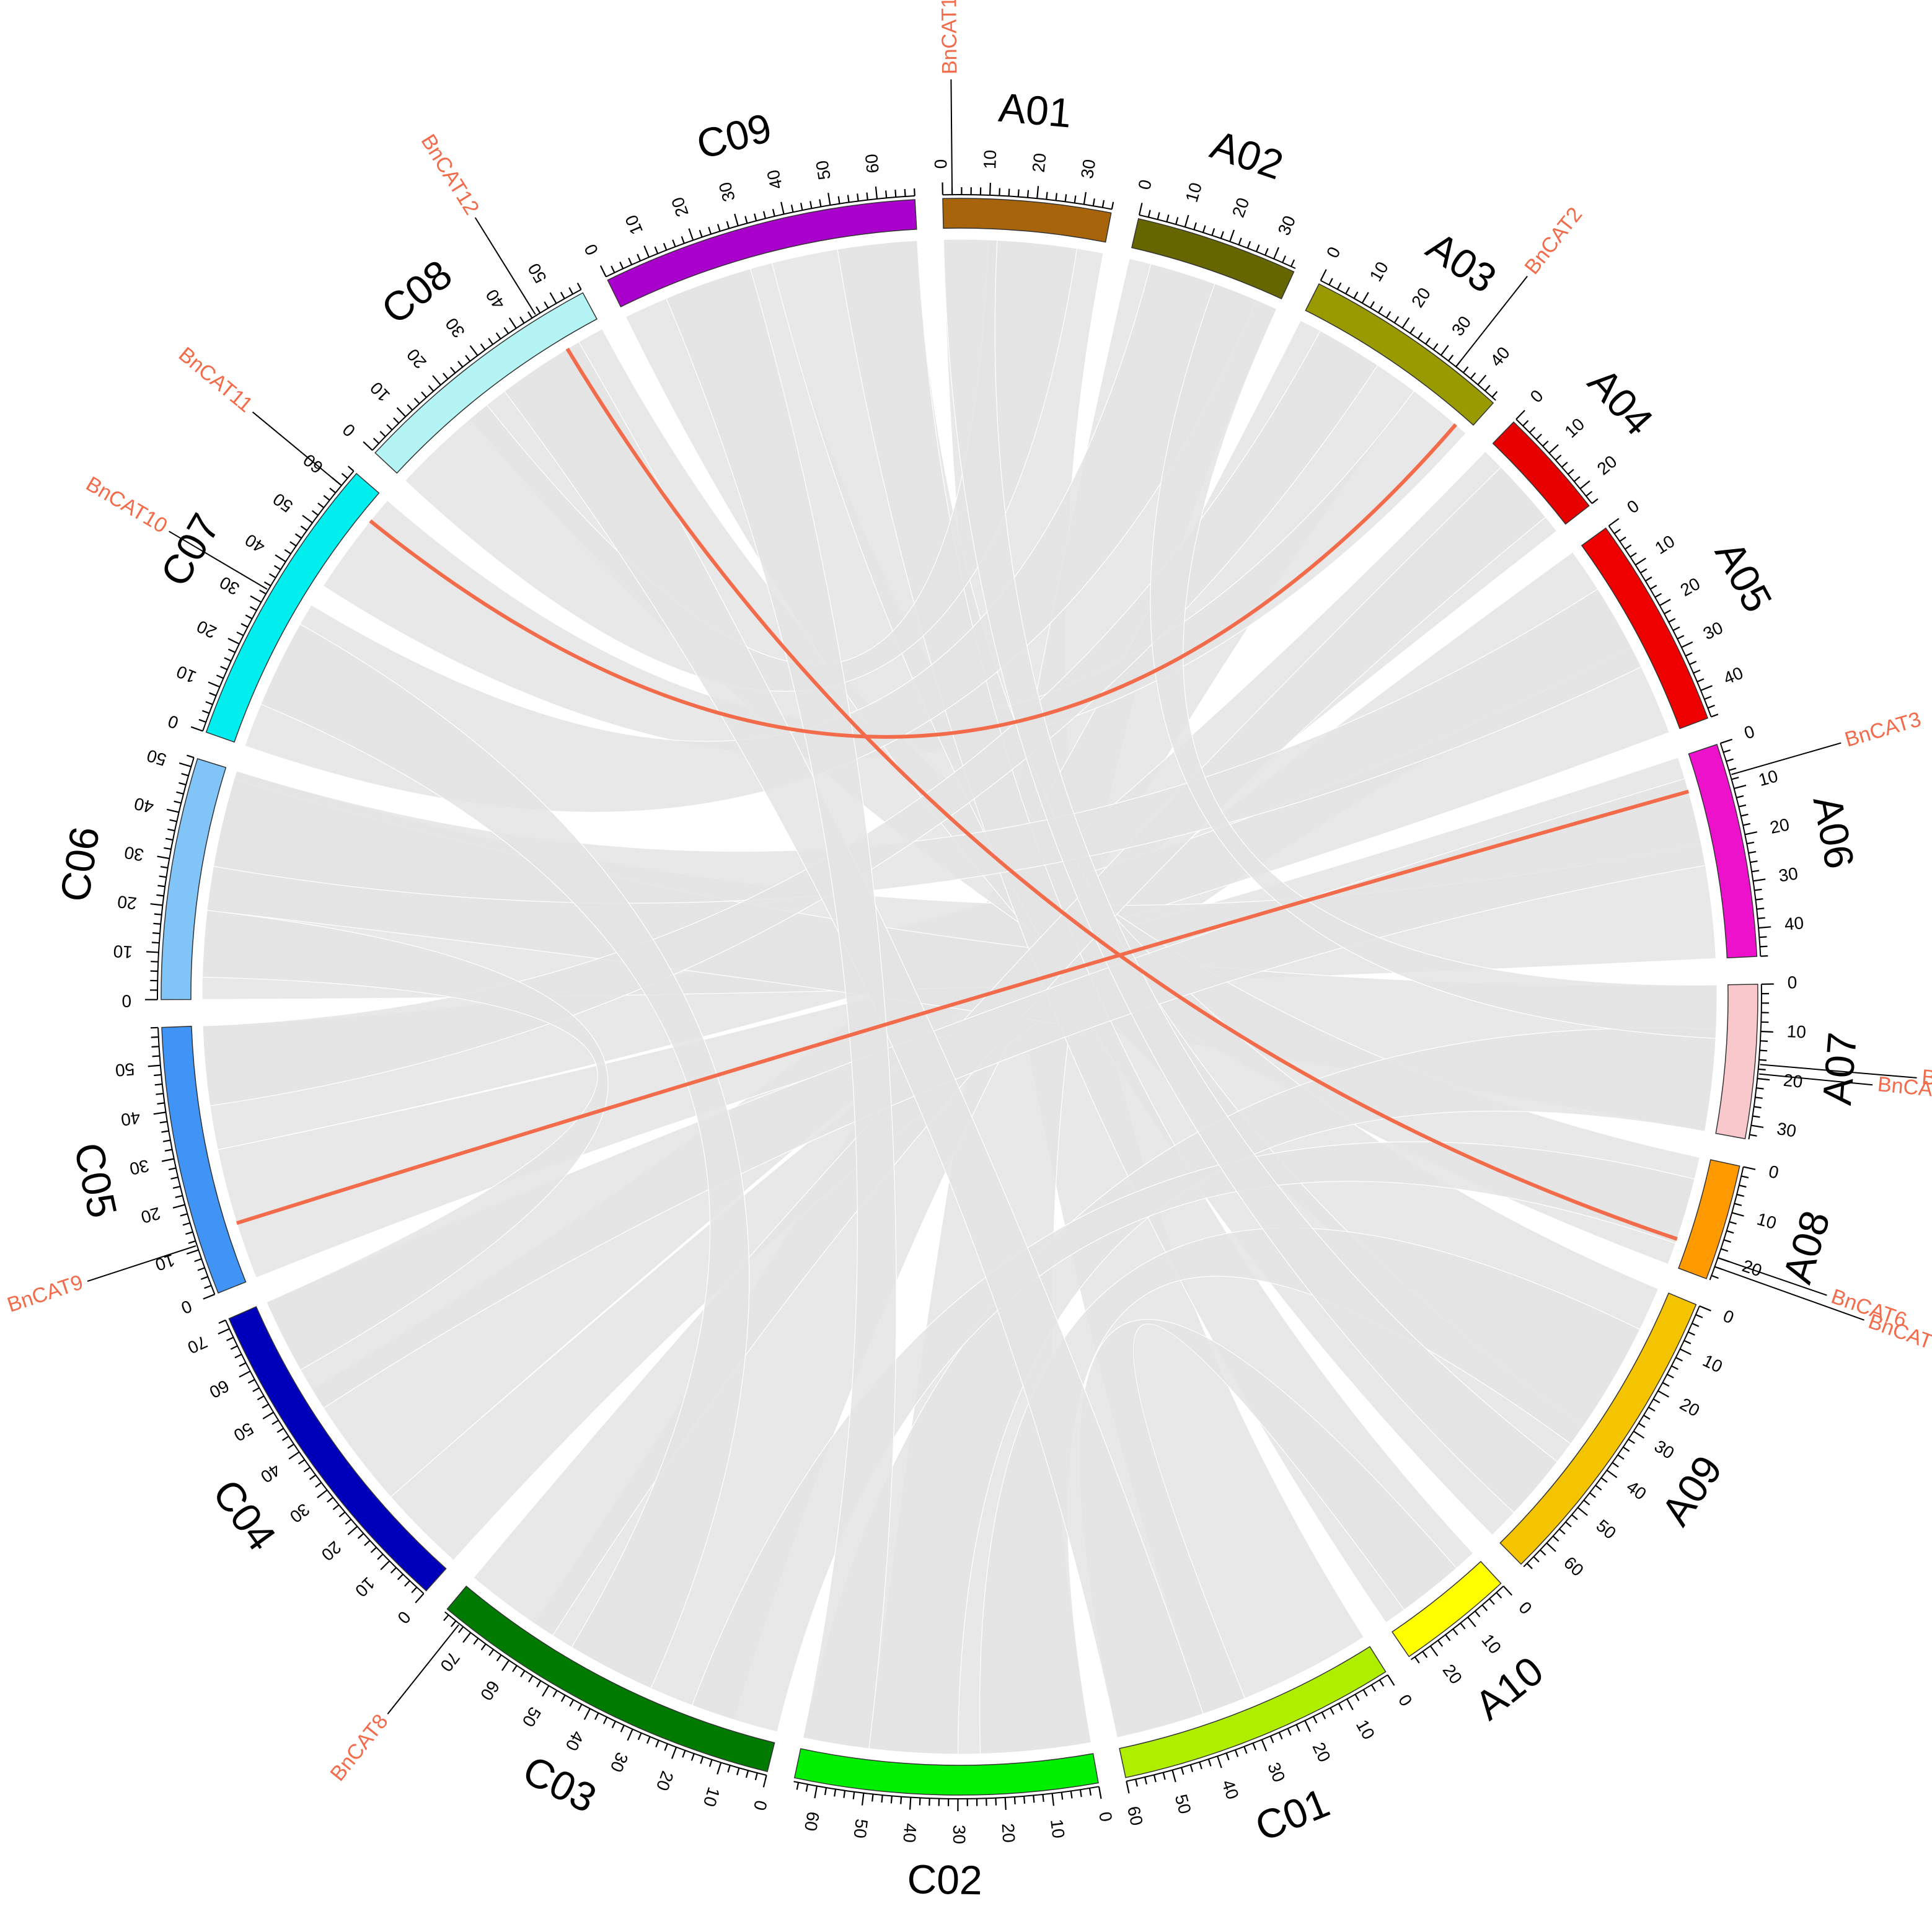  Describe the element at coordinates (96, 1180) in the screenshot. I see `chromosome-label-c05: C05` at that location.